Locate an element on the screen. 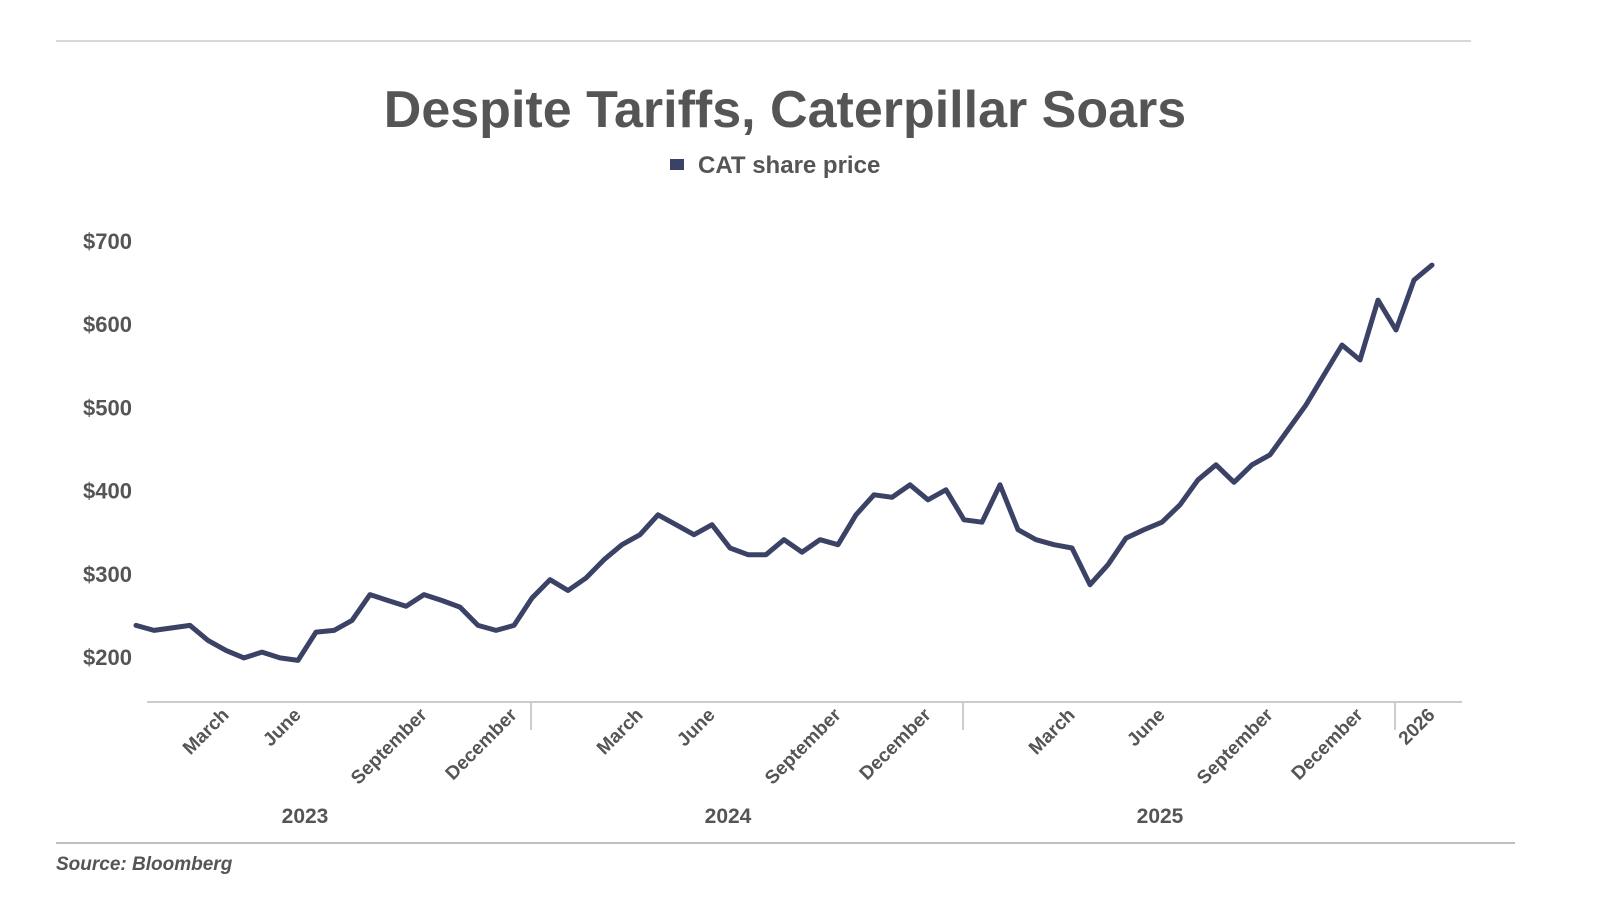 The image size is (1600, 900). chart-title: Despite Tariffs, Caterpillar Soars is located at coordinates (785, 110).